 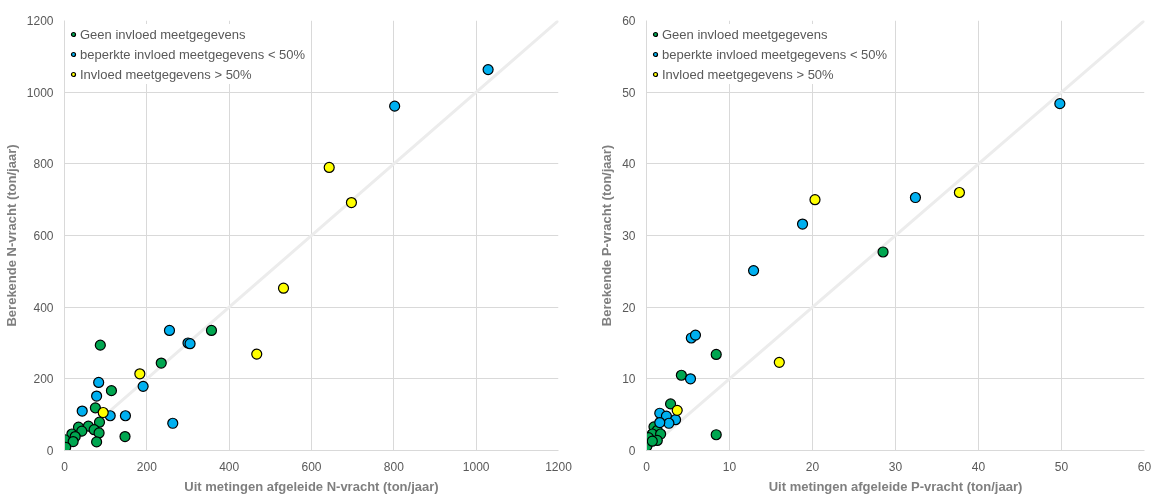 What do you see at coordinates (43, 379) in the screenshot?
I see `y-tick-label: 200` at bounding box center [43, 379].